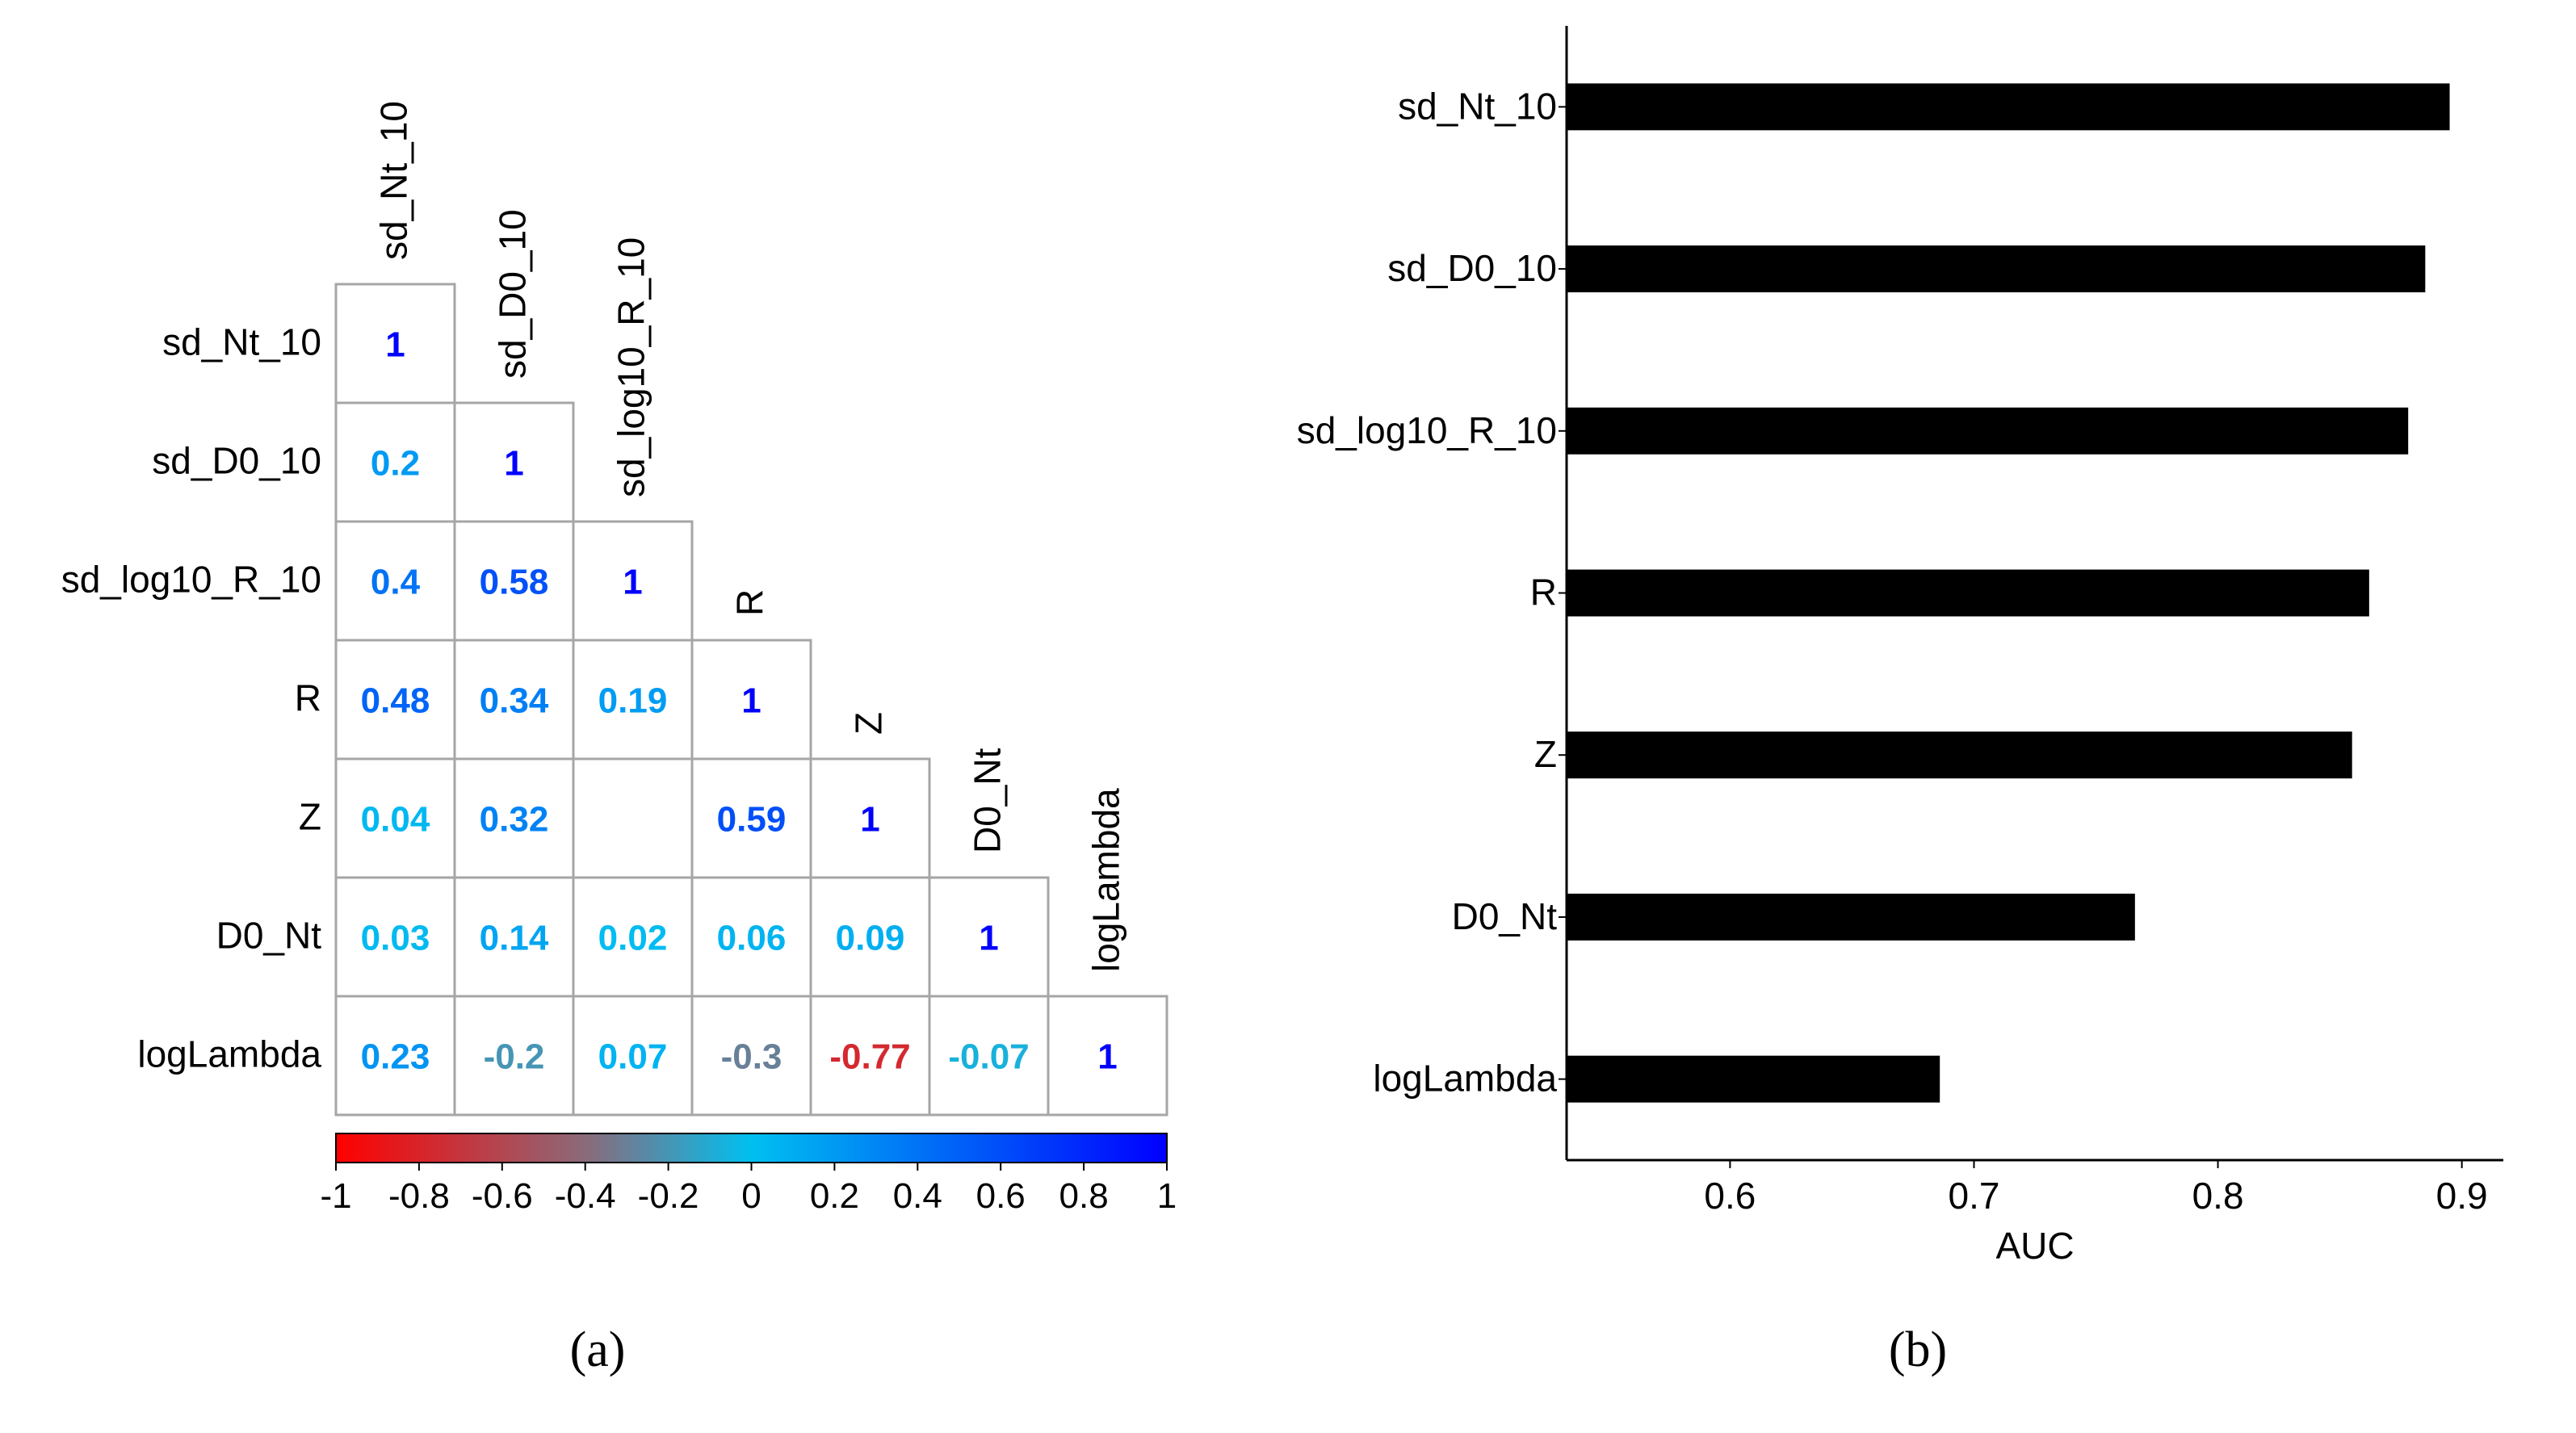 This screenshot has height=1433, width=2576. Describe the element at coordinates (1543, 593) in the screenshot. I see `y-tick-label: R` at that location.